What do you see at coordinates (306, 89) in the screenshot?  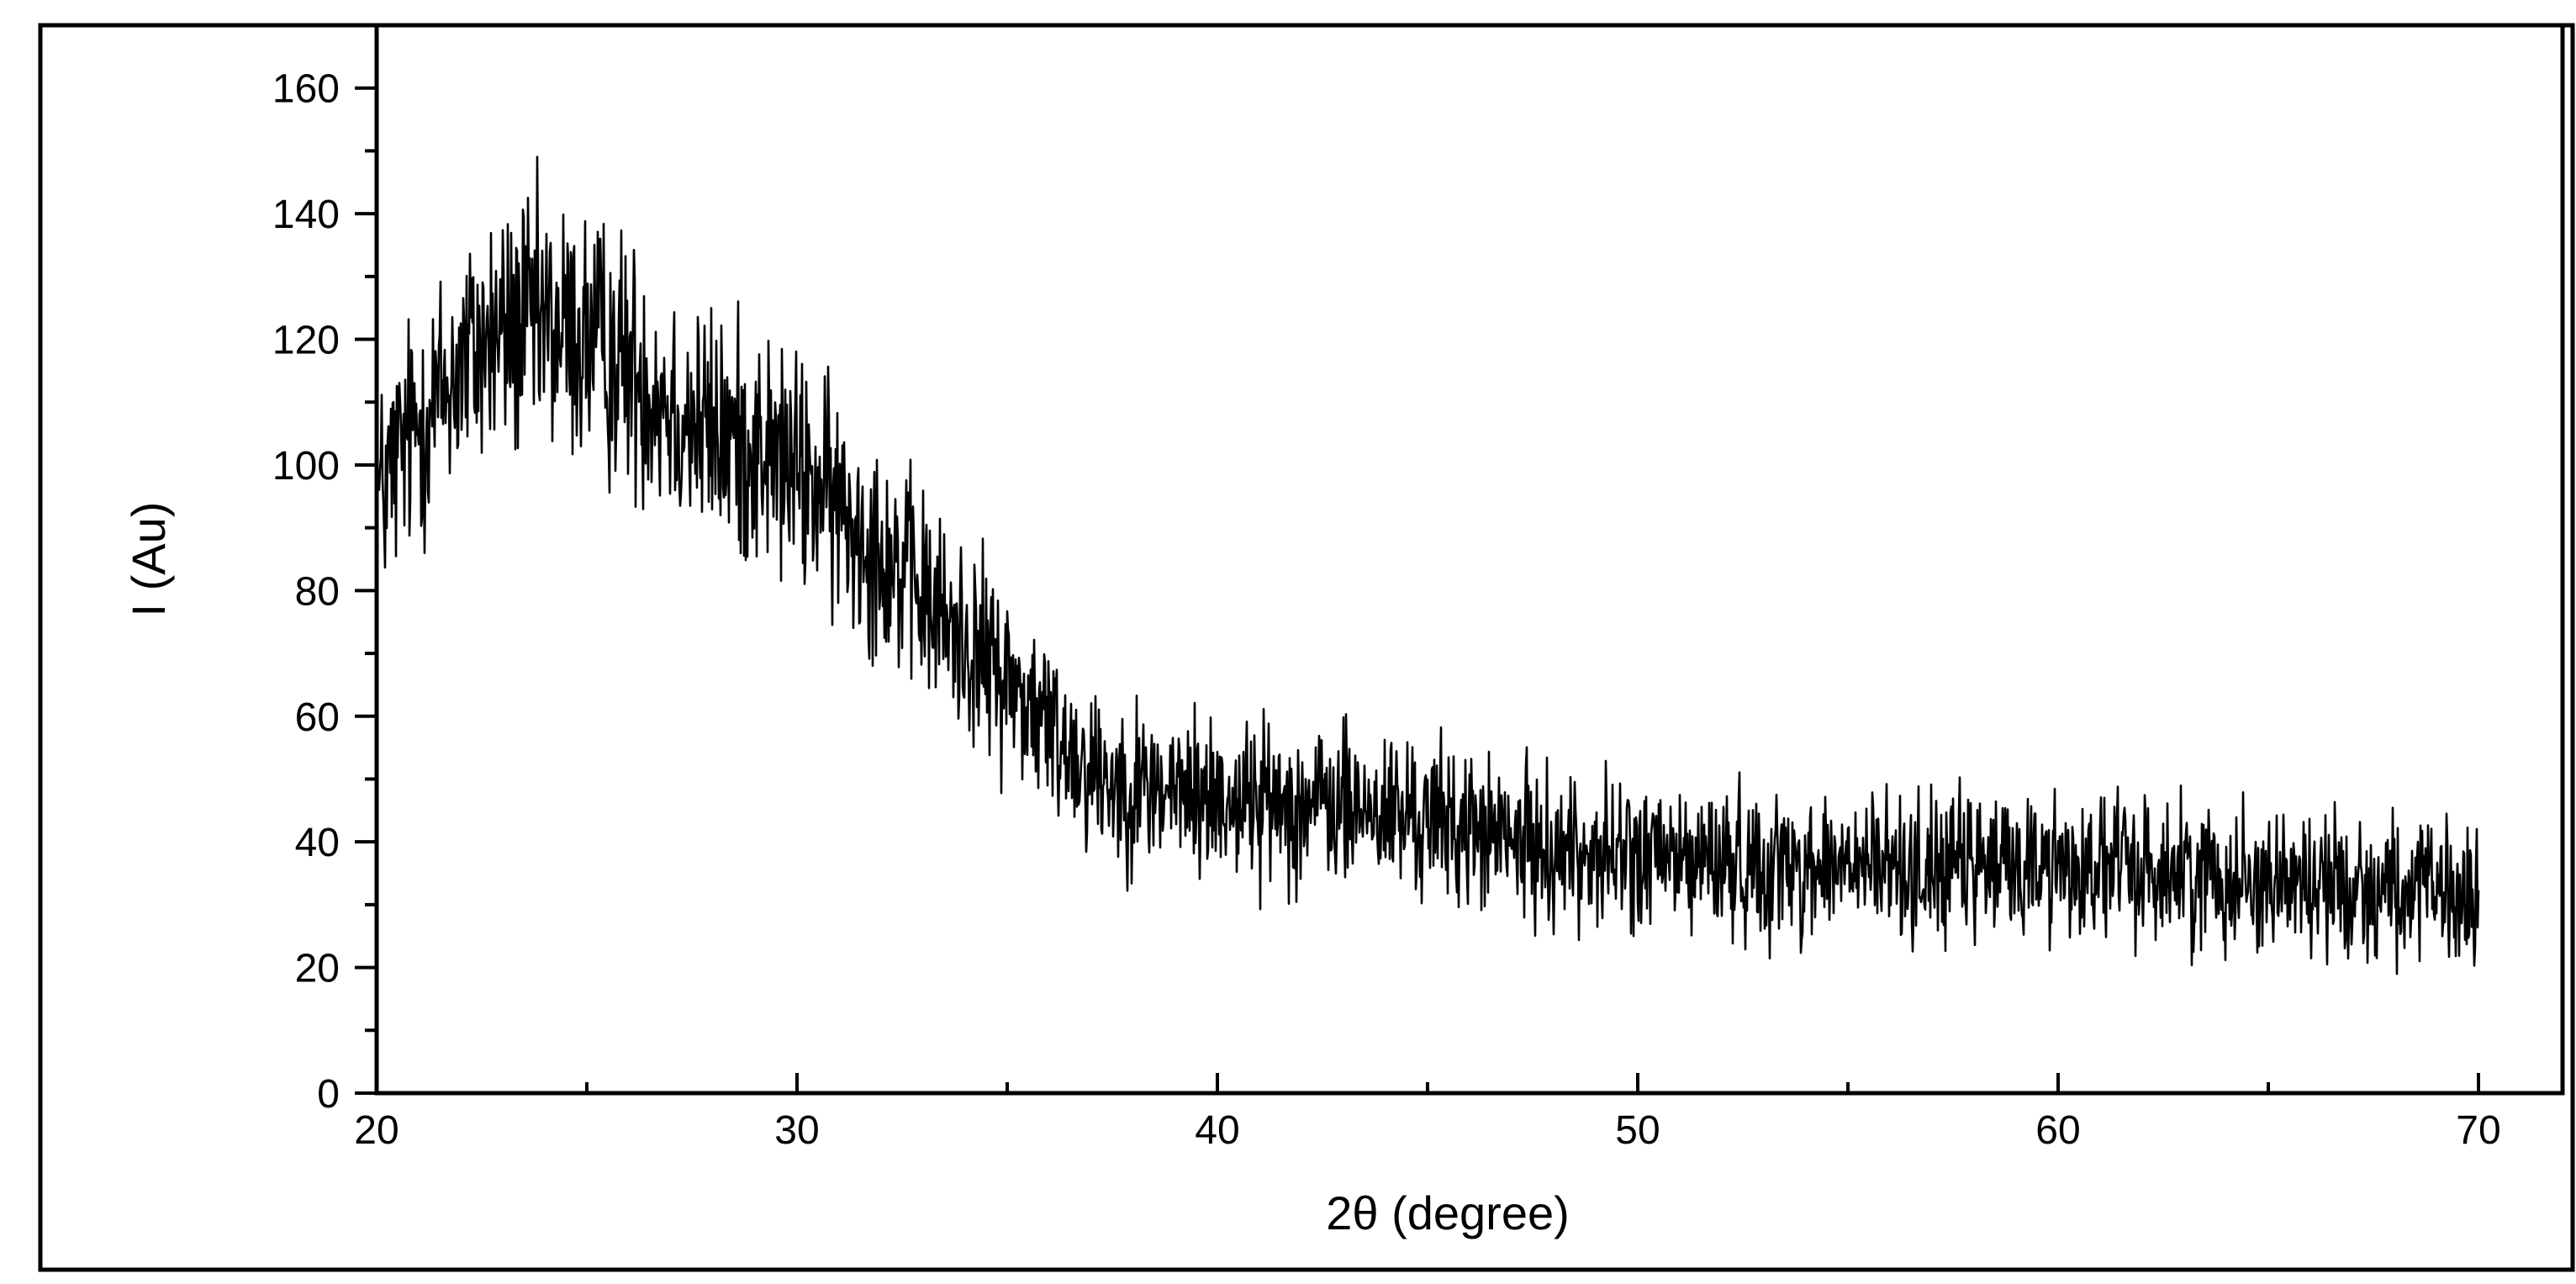 I see `y-tick-label: 160` at bounding box center [306, 89].